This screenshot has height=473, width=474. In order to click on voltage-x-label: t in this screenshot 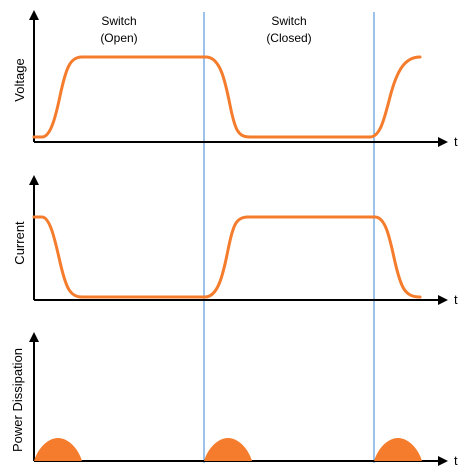, I will do `click(456, 141)`.